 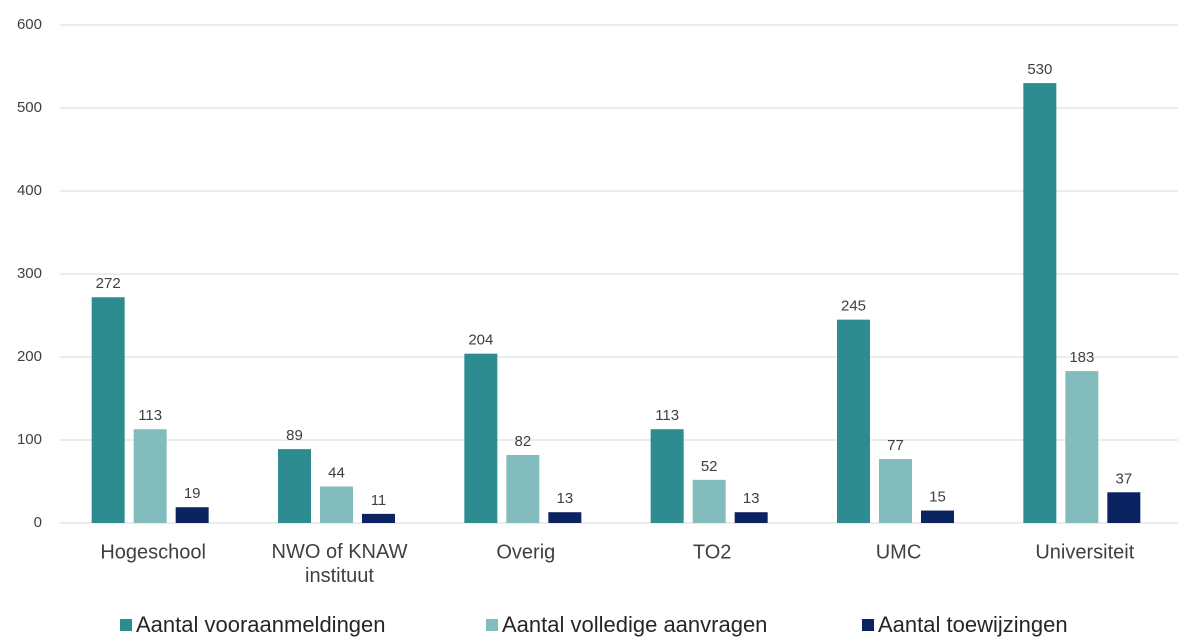 I want to click on data-label: 19, so click(x=192, y=493).